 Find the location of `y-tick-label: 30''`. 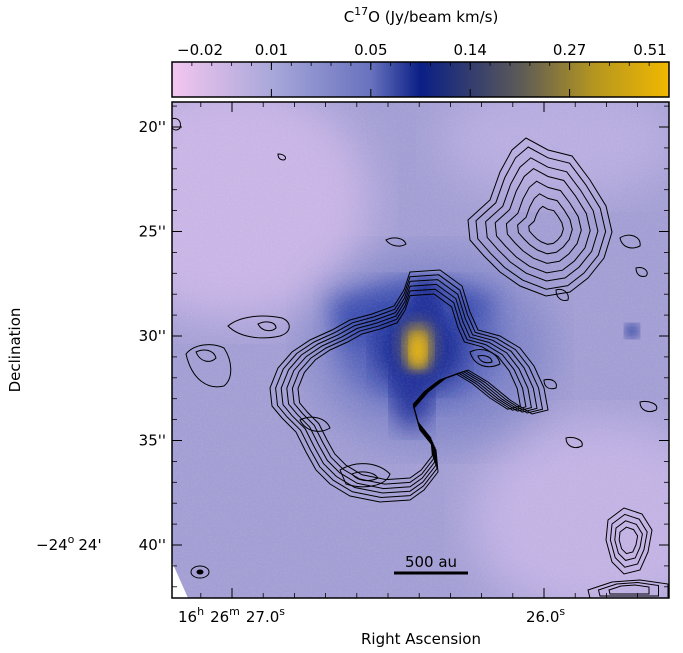

y-tick-label: 30'' is located at coordinates (152, 336).